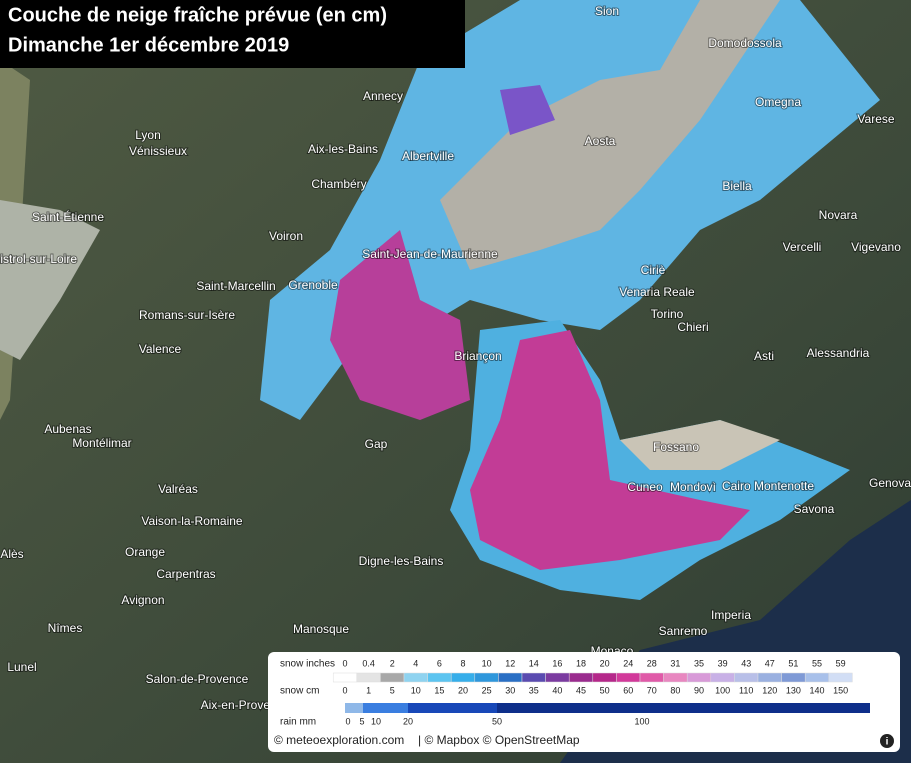 Image resolution: width=911 pixels, height=768 pixels. Describe the element at coordinates (628, 690) in the screenshot. I see `legend-value: 60` at that location.